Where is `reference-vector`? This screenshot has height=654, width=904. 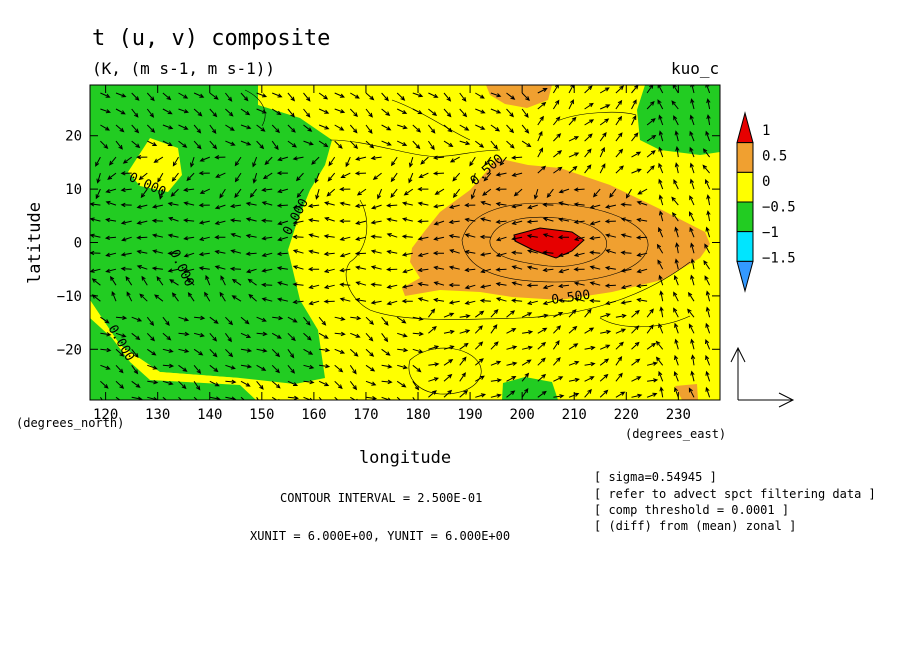
reference-vector is located at coordinates (762, 377).